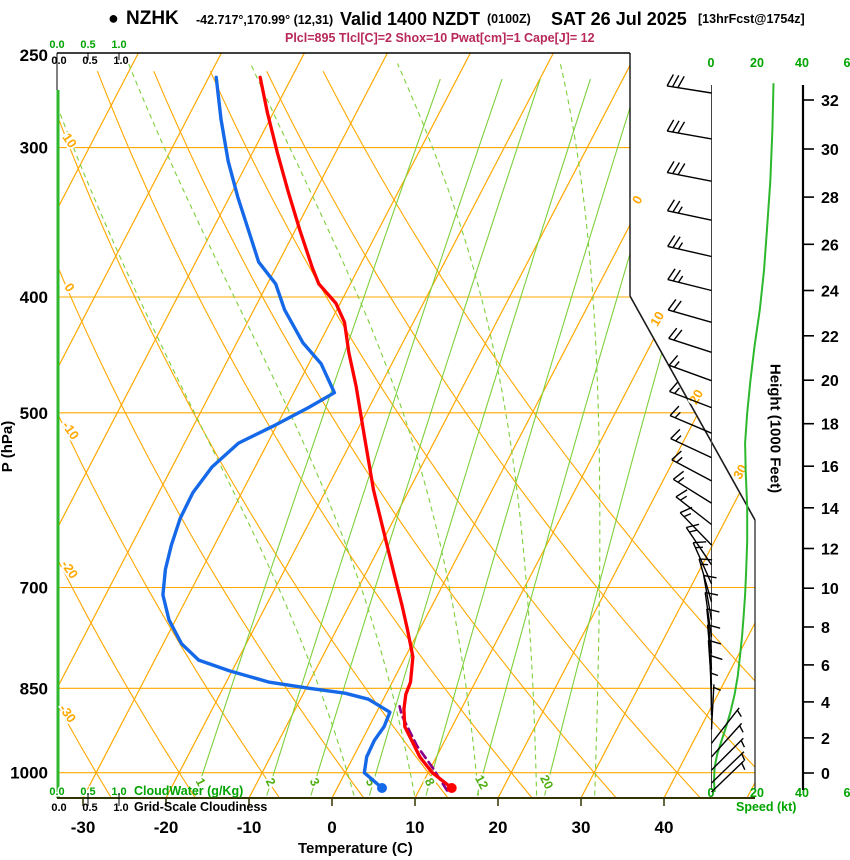  I want to click on cloudwater-scale-title: CloudWater (g/Kg), so click(188, 791).